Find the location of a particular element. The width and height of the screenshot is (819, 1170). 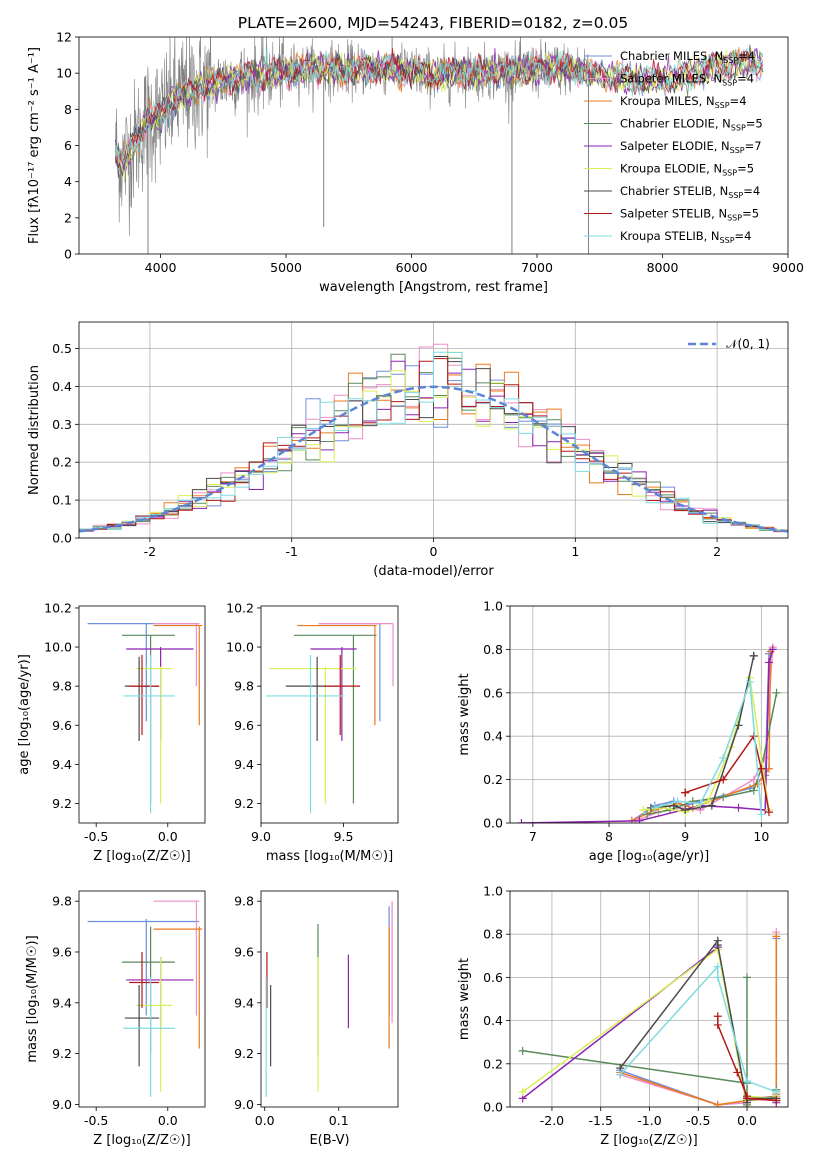

legend-entry: Kroupa STELIB, NSSP=4 is located at coordinates (686, 237).